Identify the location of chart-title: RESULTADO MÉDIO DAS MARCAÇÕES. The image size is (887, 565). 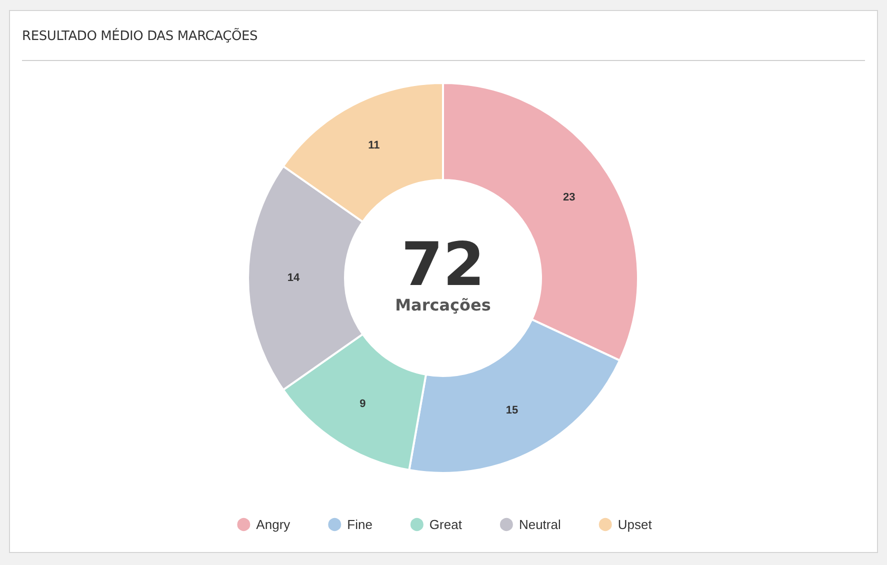
(443, 43).